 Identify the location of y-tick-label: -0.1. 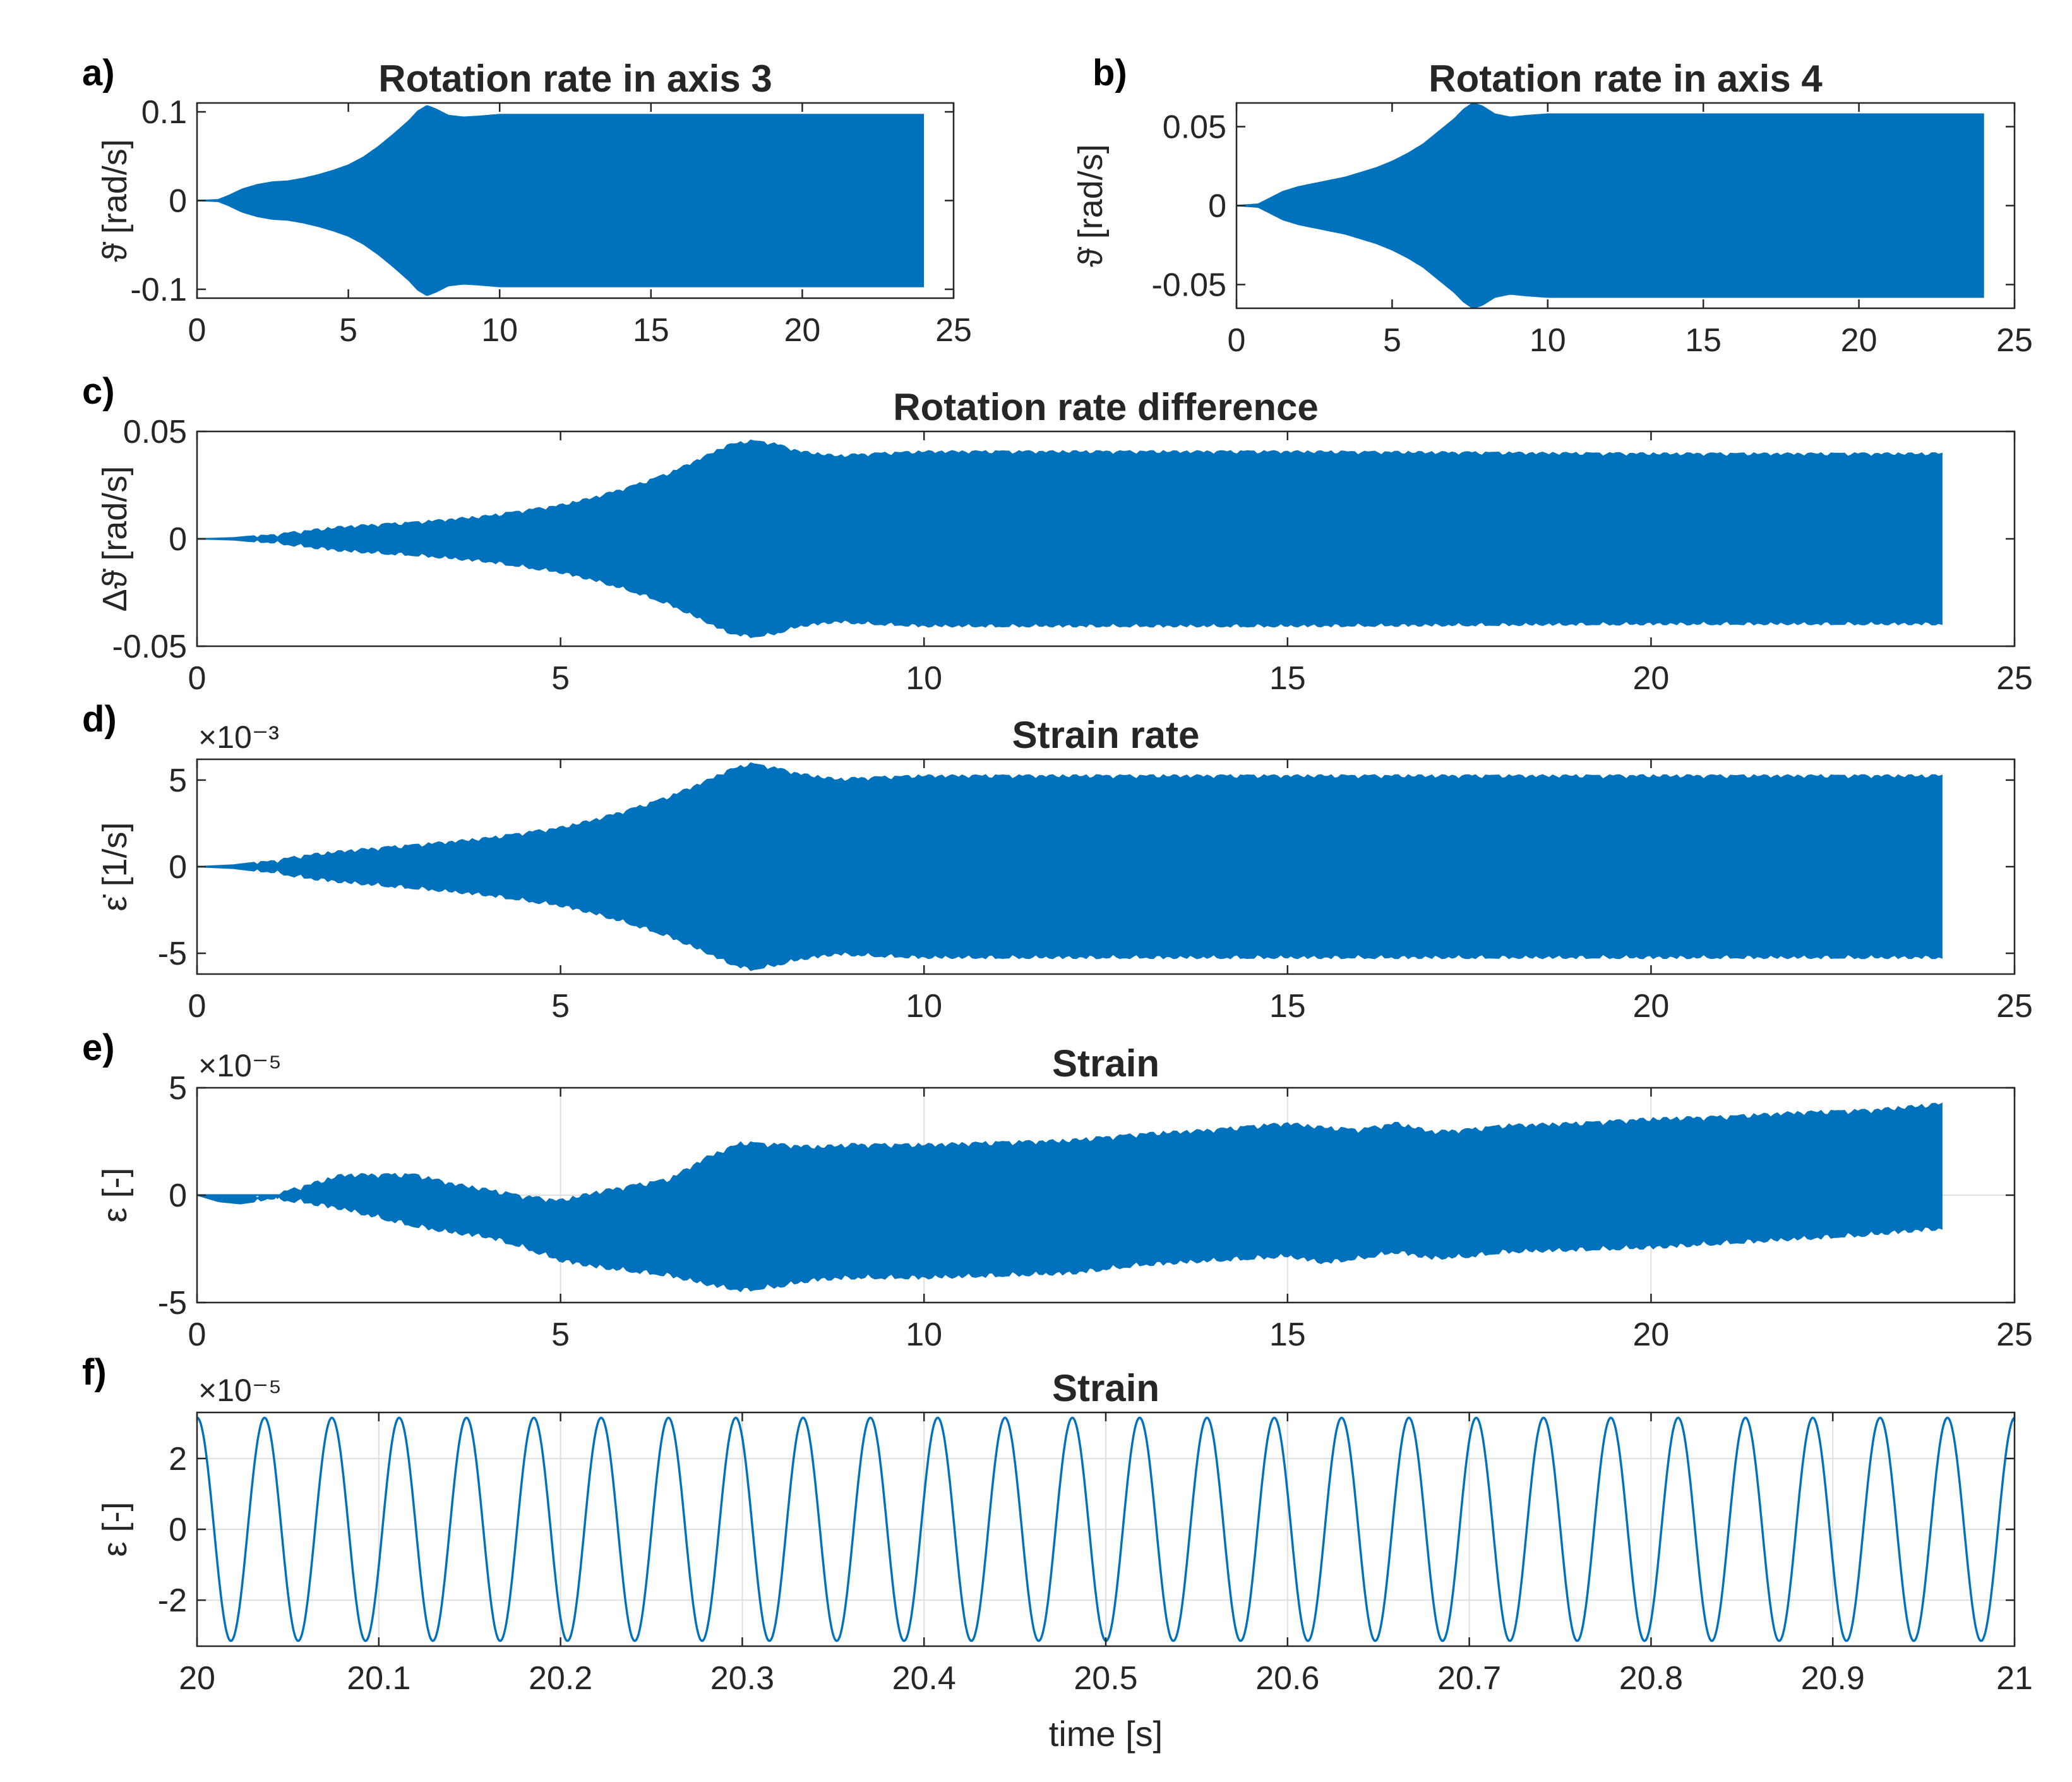
(158, 290).